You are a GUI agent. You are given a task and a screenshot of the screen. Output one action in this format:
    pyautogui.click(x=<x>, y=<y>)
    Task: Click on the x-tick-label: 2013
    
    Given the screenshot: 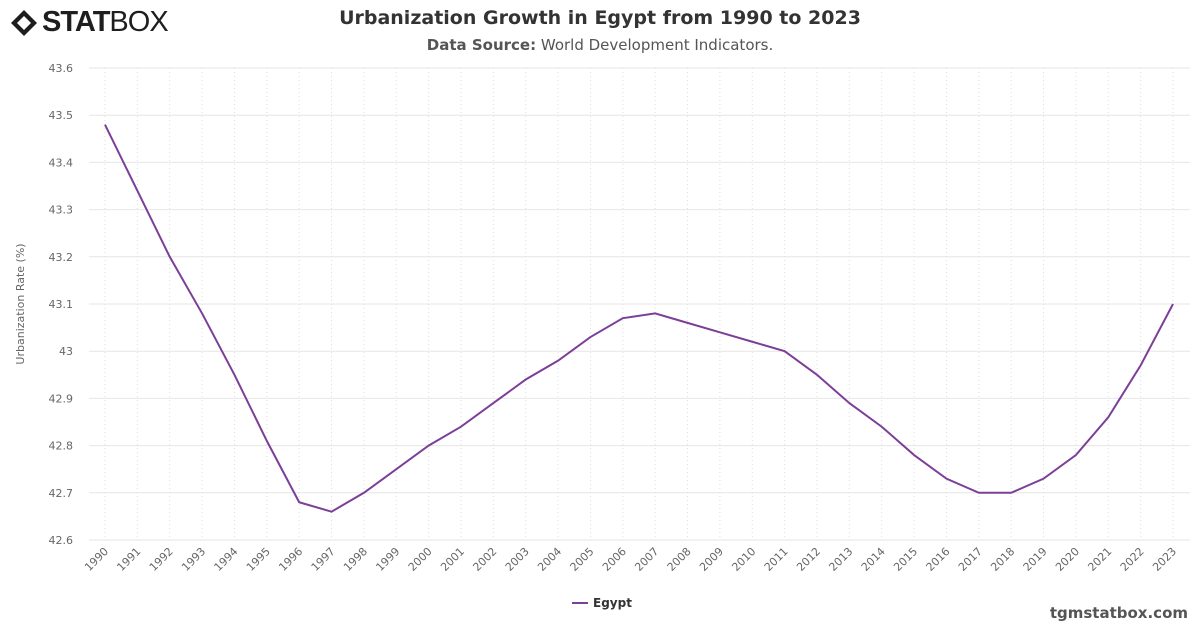 What is the action you would take?
    pyautogui.click(x=840, y=559)
    